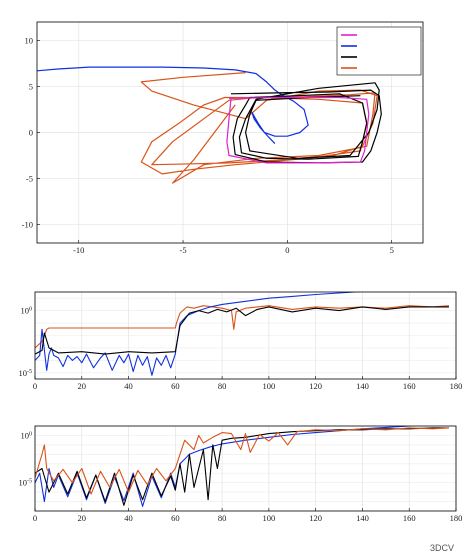 The height and width of the screenshot is (557, 472). What do you see at coordinates (26, 373) in the screenshot?
I see `herr-group-ytick-label-minus5: 10-5` at bounding box center [26, 373].